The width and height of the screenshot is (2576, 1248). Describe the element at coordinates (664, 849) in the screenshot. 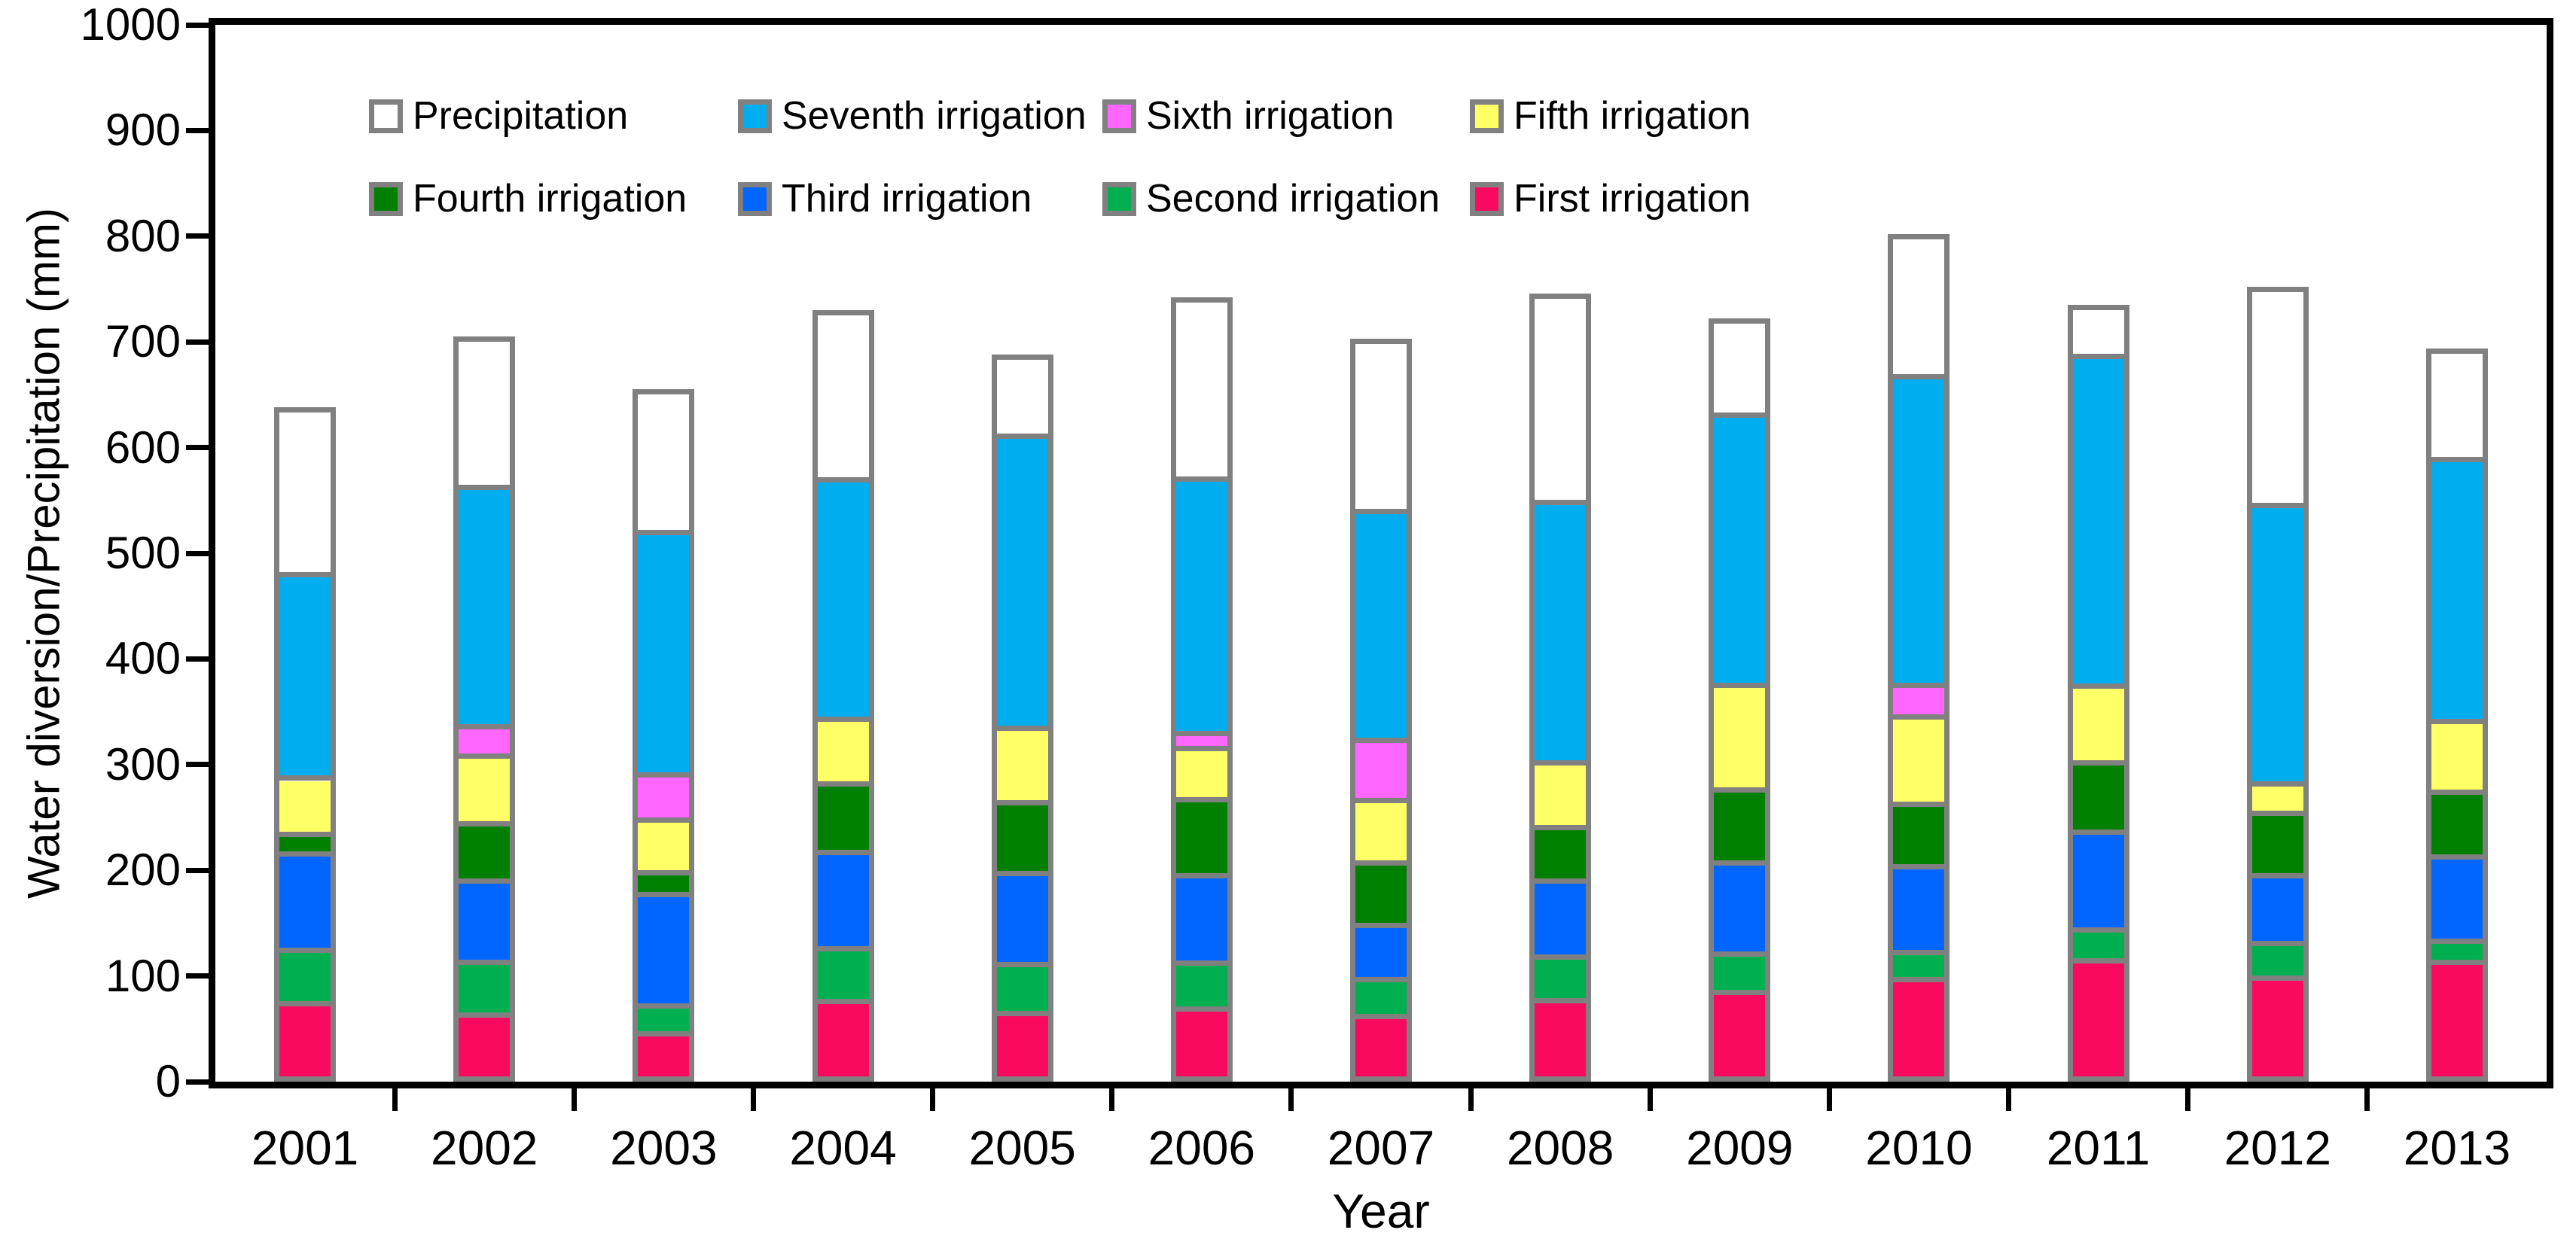

I see `segment-2003-fifth-irrigation` at that location.